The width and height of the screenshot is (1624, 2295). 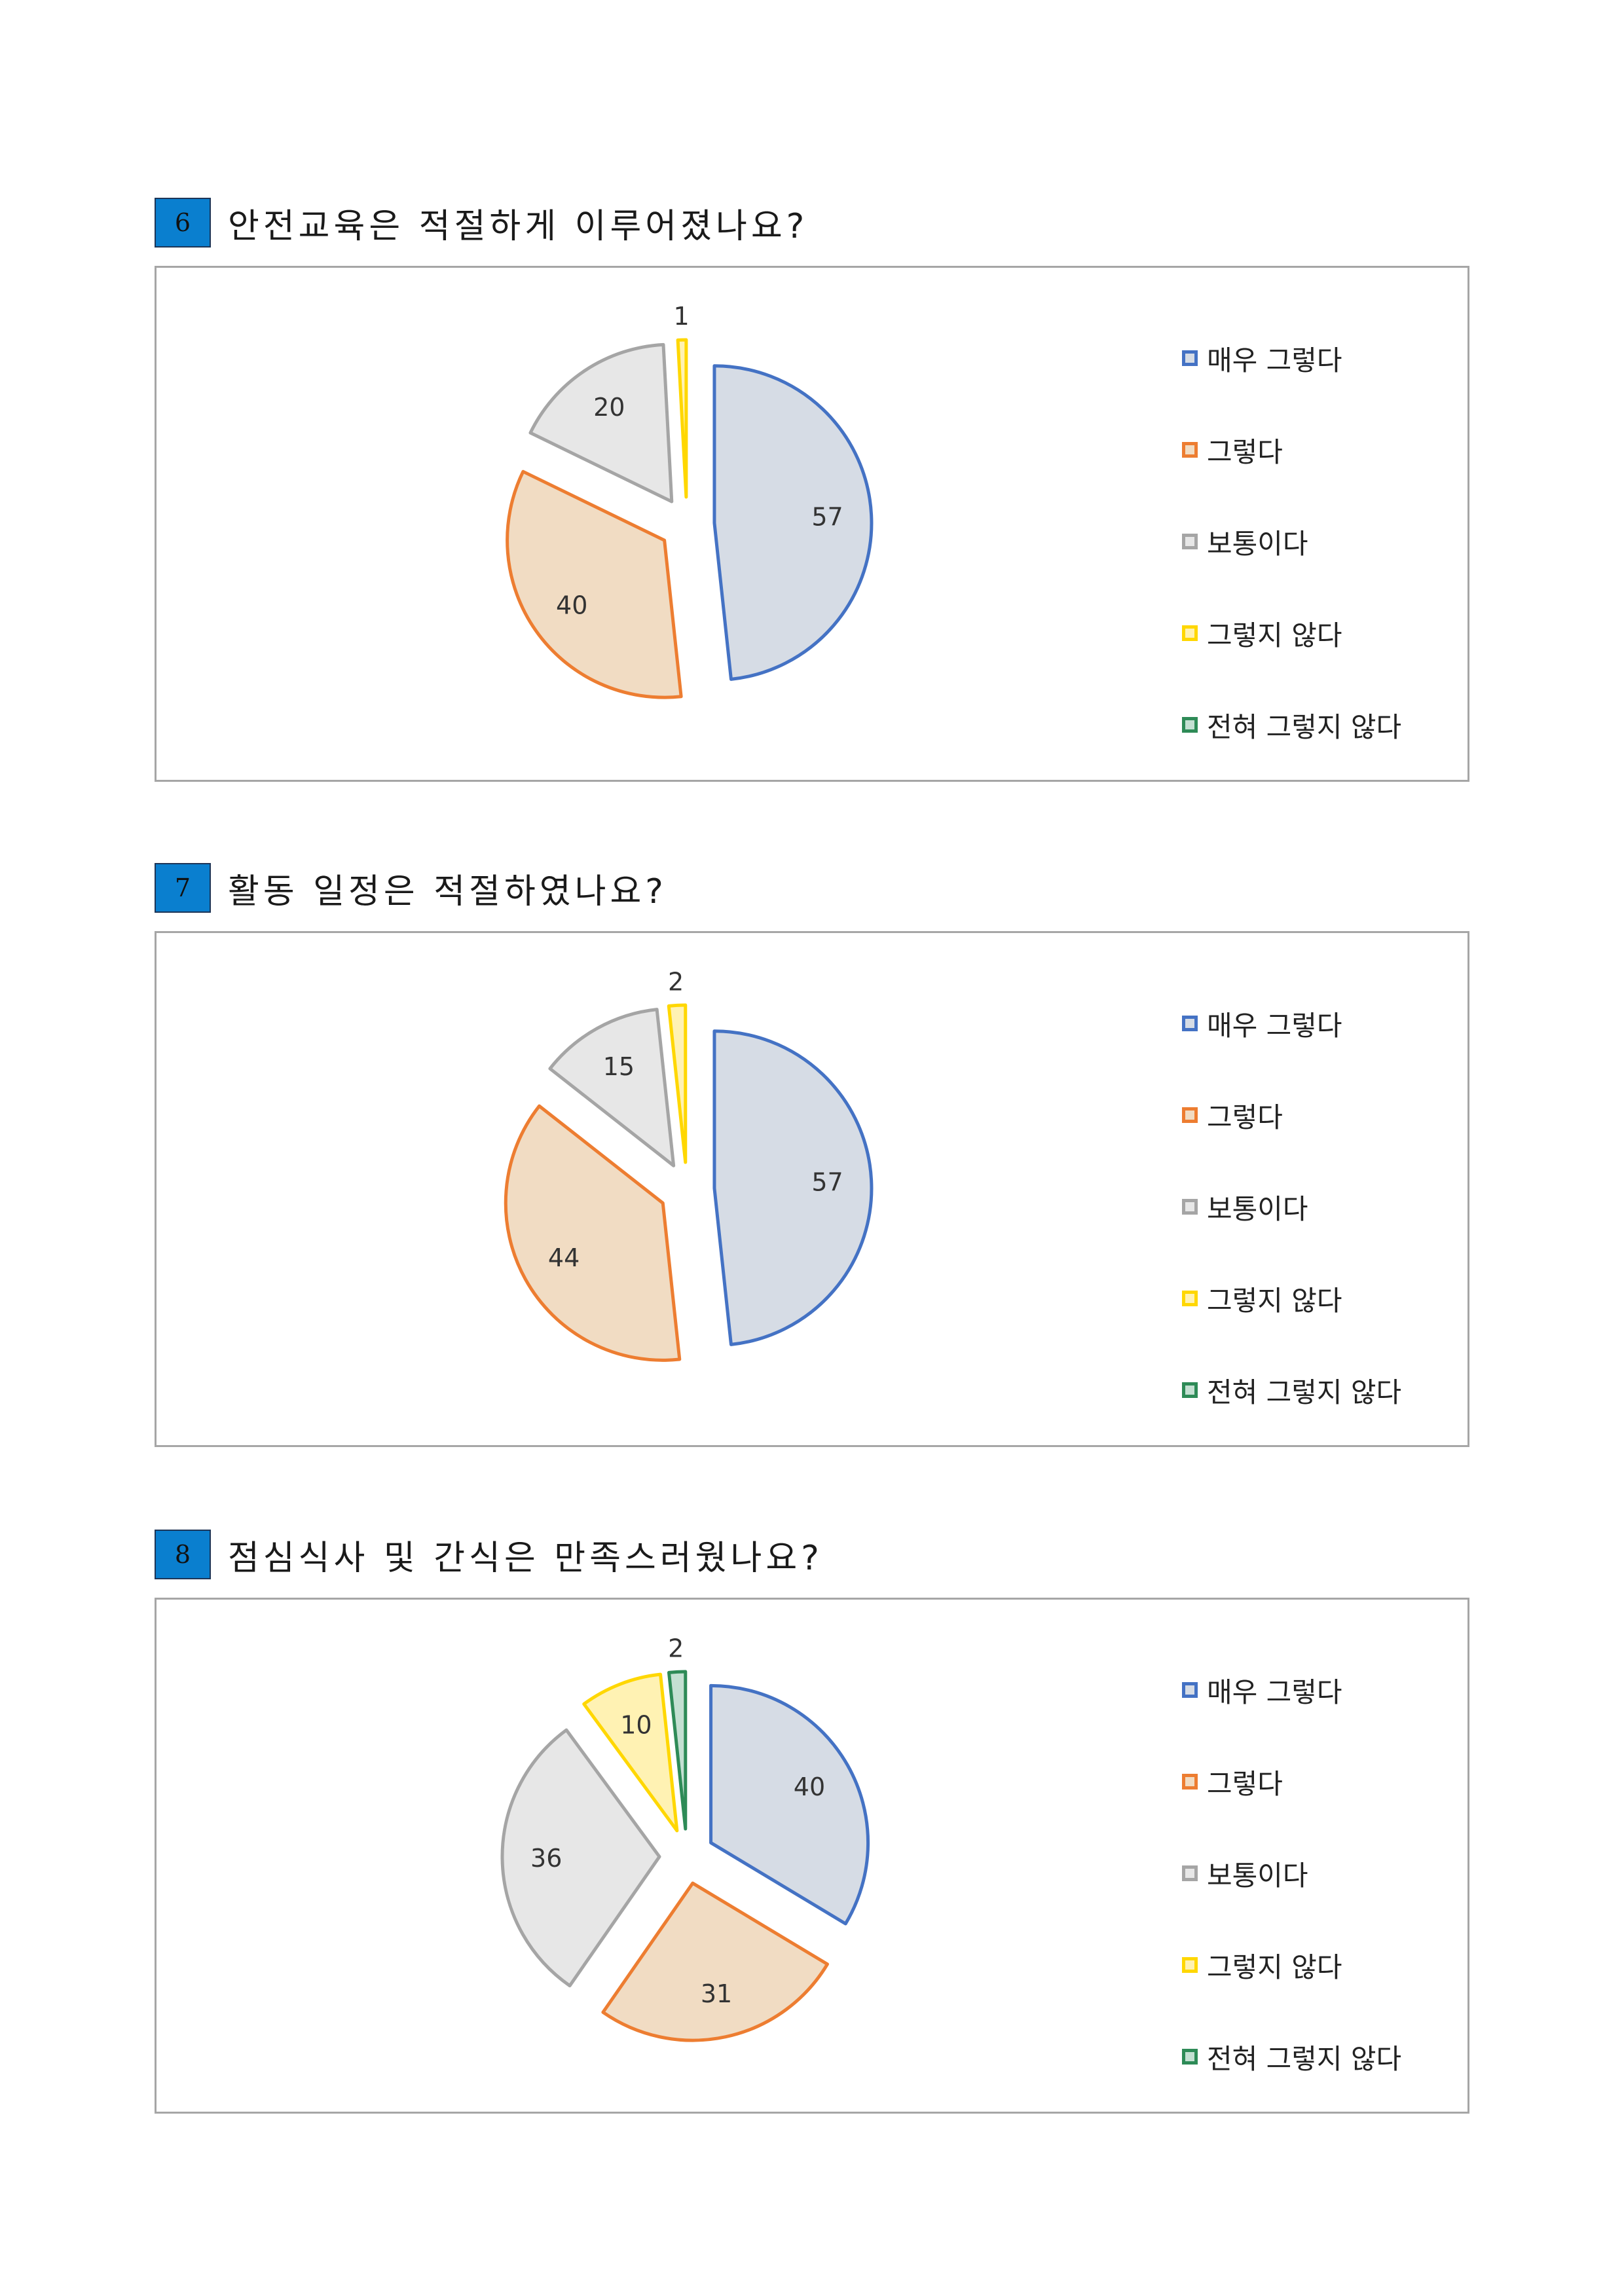 I want to click on pie-chart-q8-svg: 40 31 36 10 2, so click(x=685, y=1838).